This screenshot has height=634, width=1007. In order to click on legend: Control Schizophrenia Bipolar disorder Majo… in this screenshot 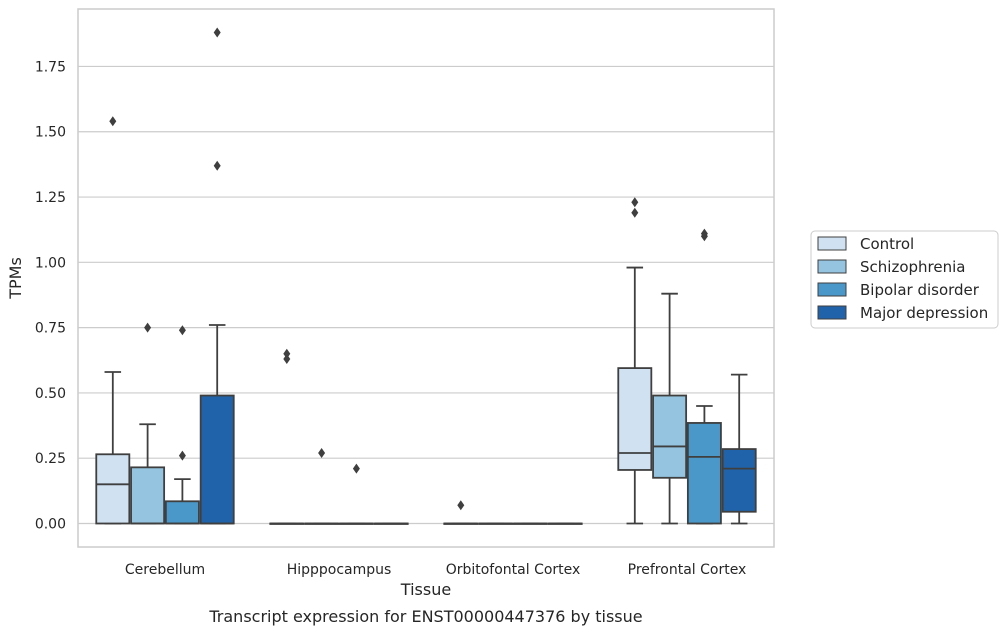, I will do `click(904, 279)`.